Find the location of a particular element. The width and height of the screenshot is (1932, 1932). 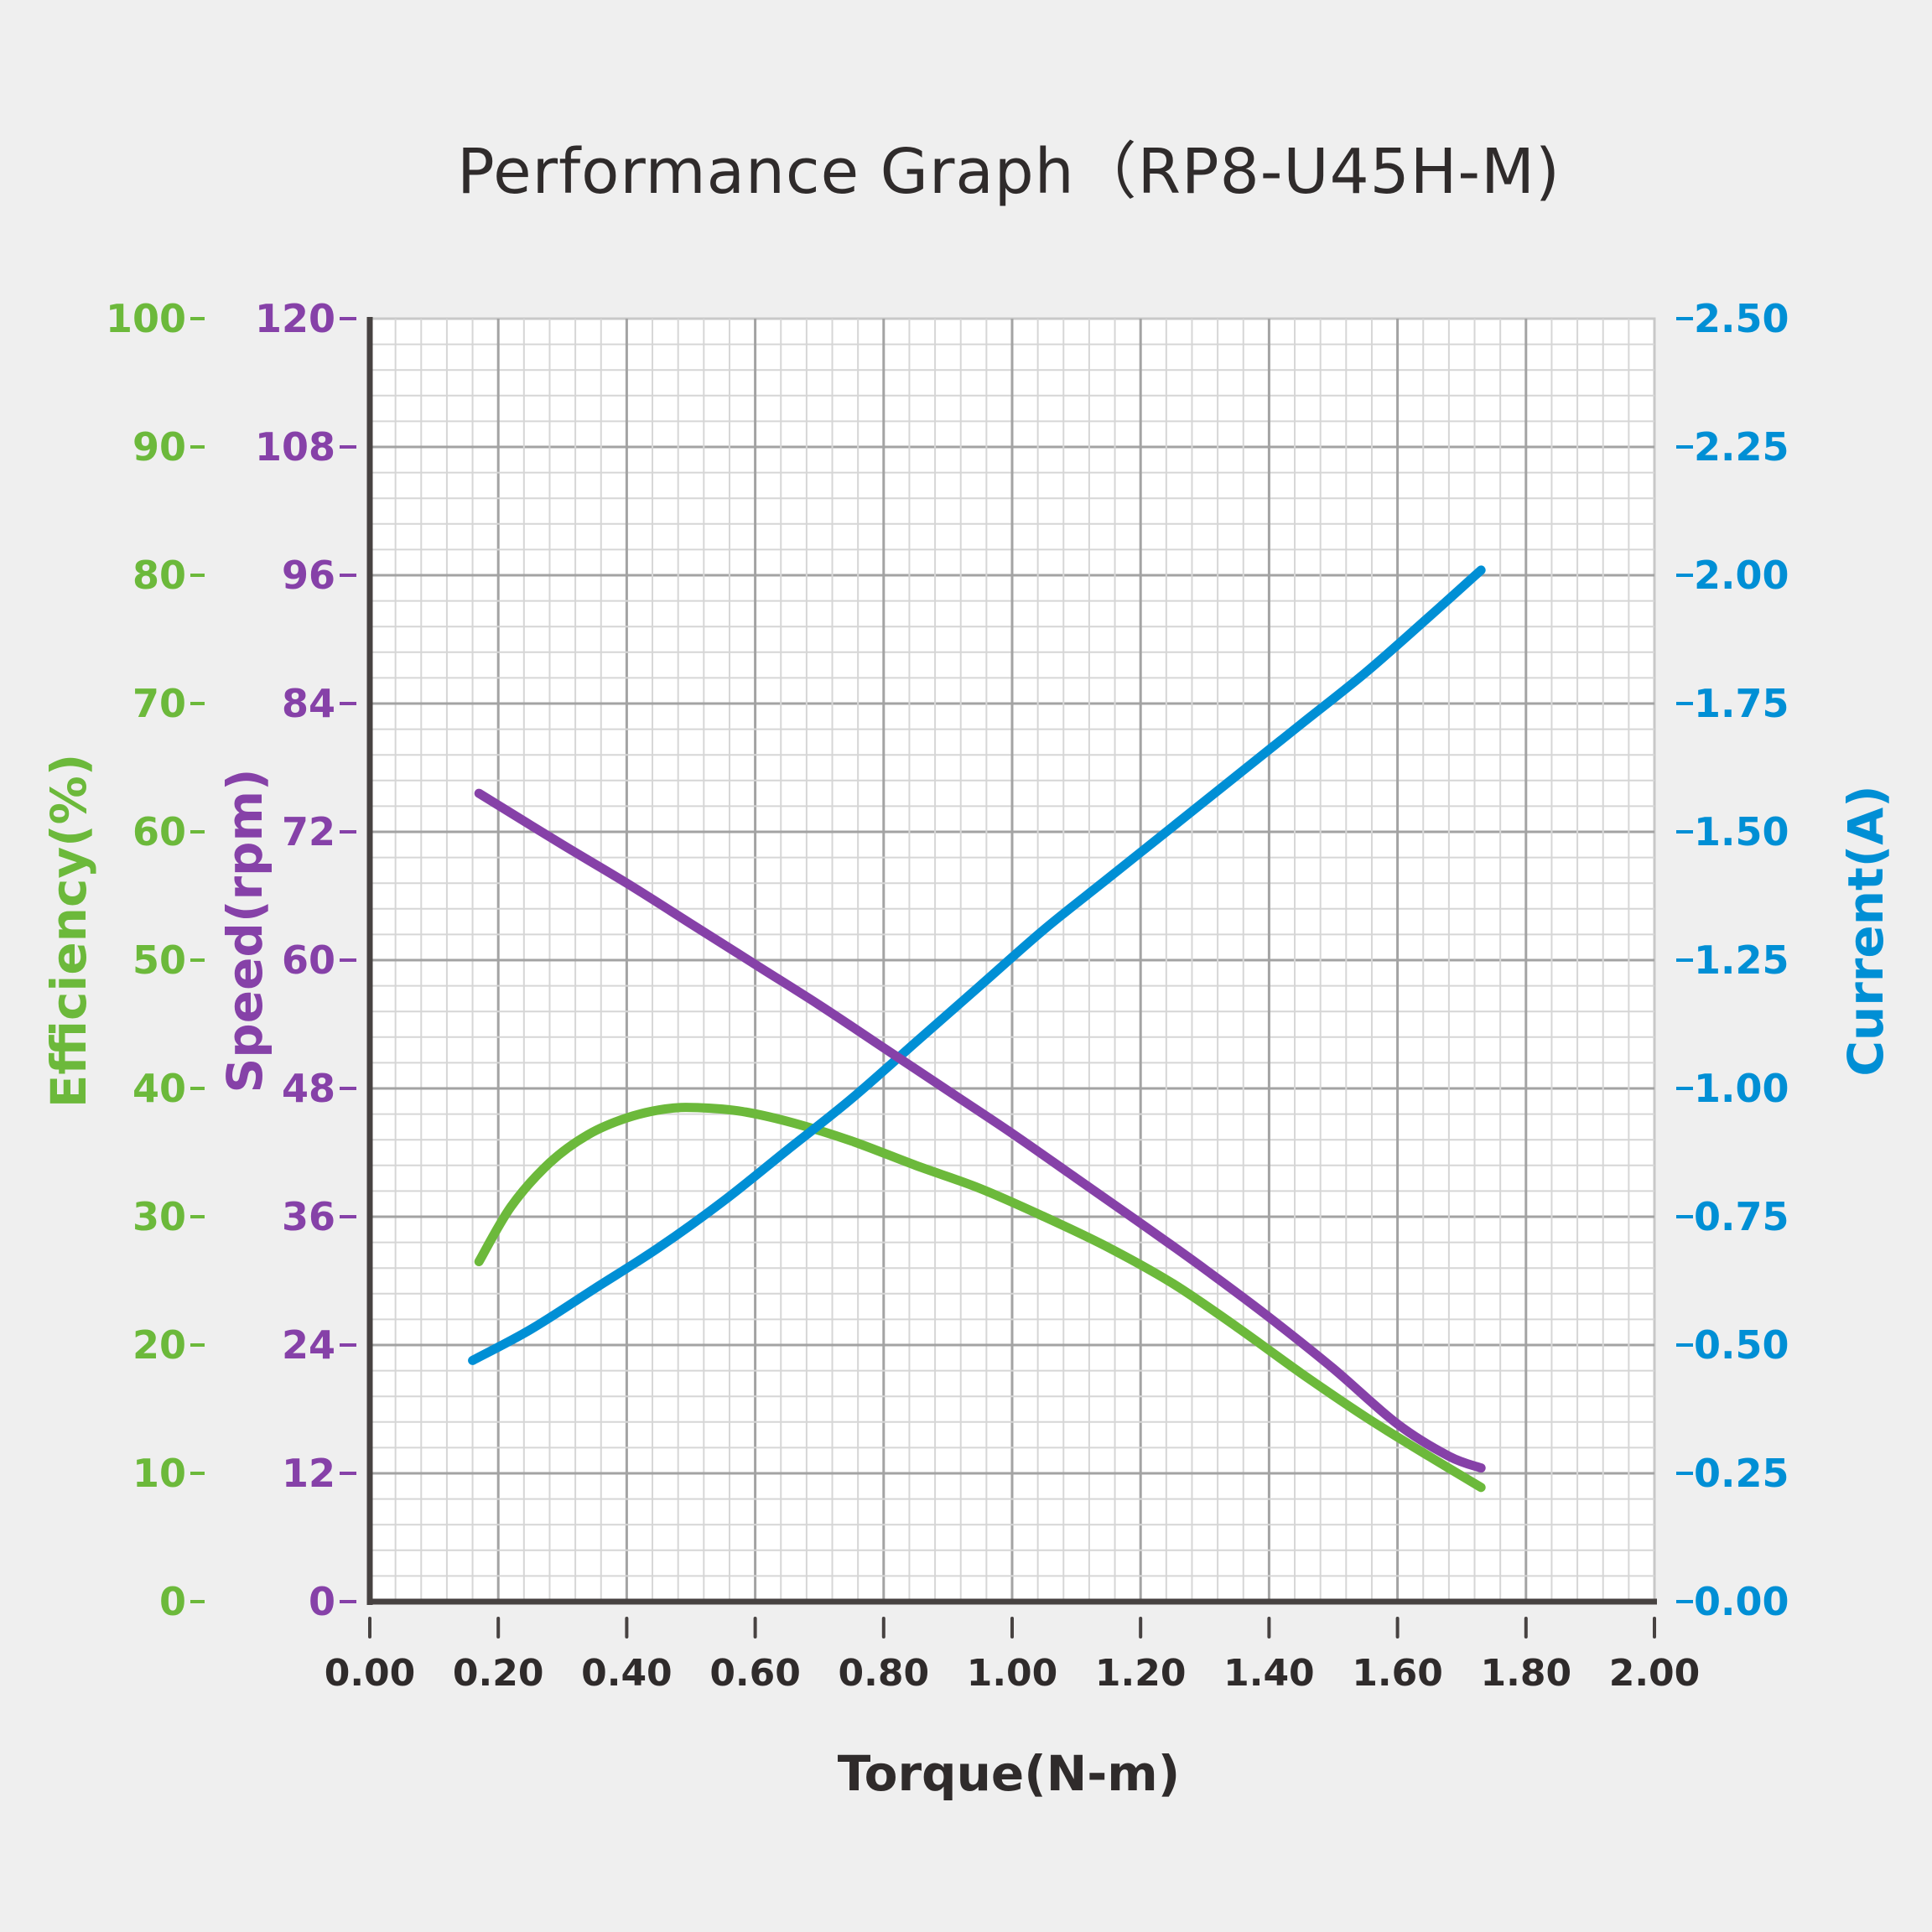

efficiency-tick-label: 100 is located at coordinates (146, 318).